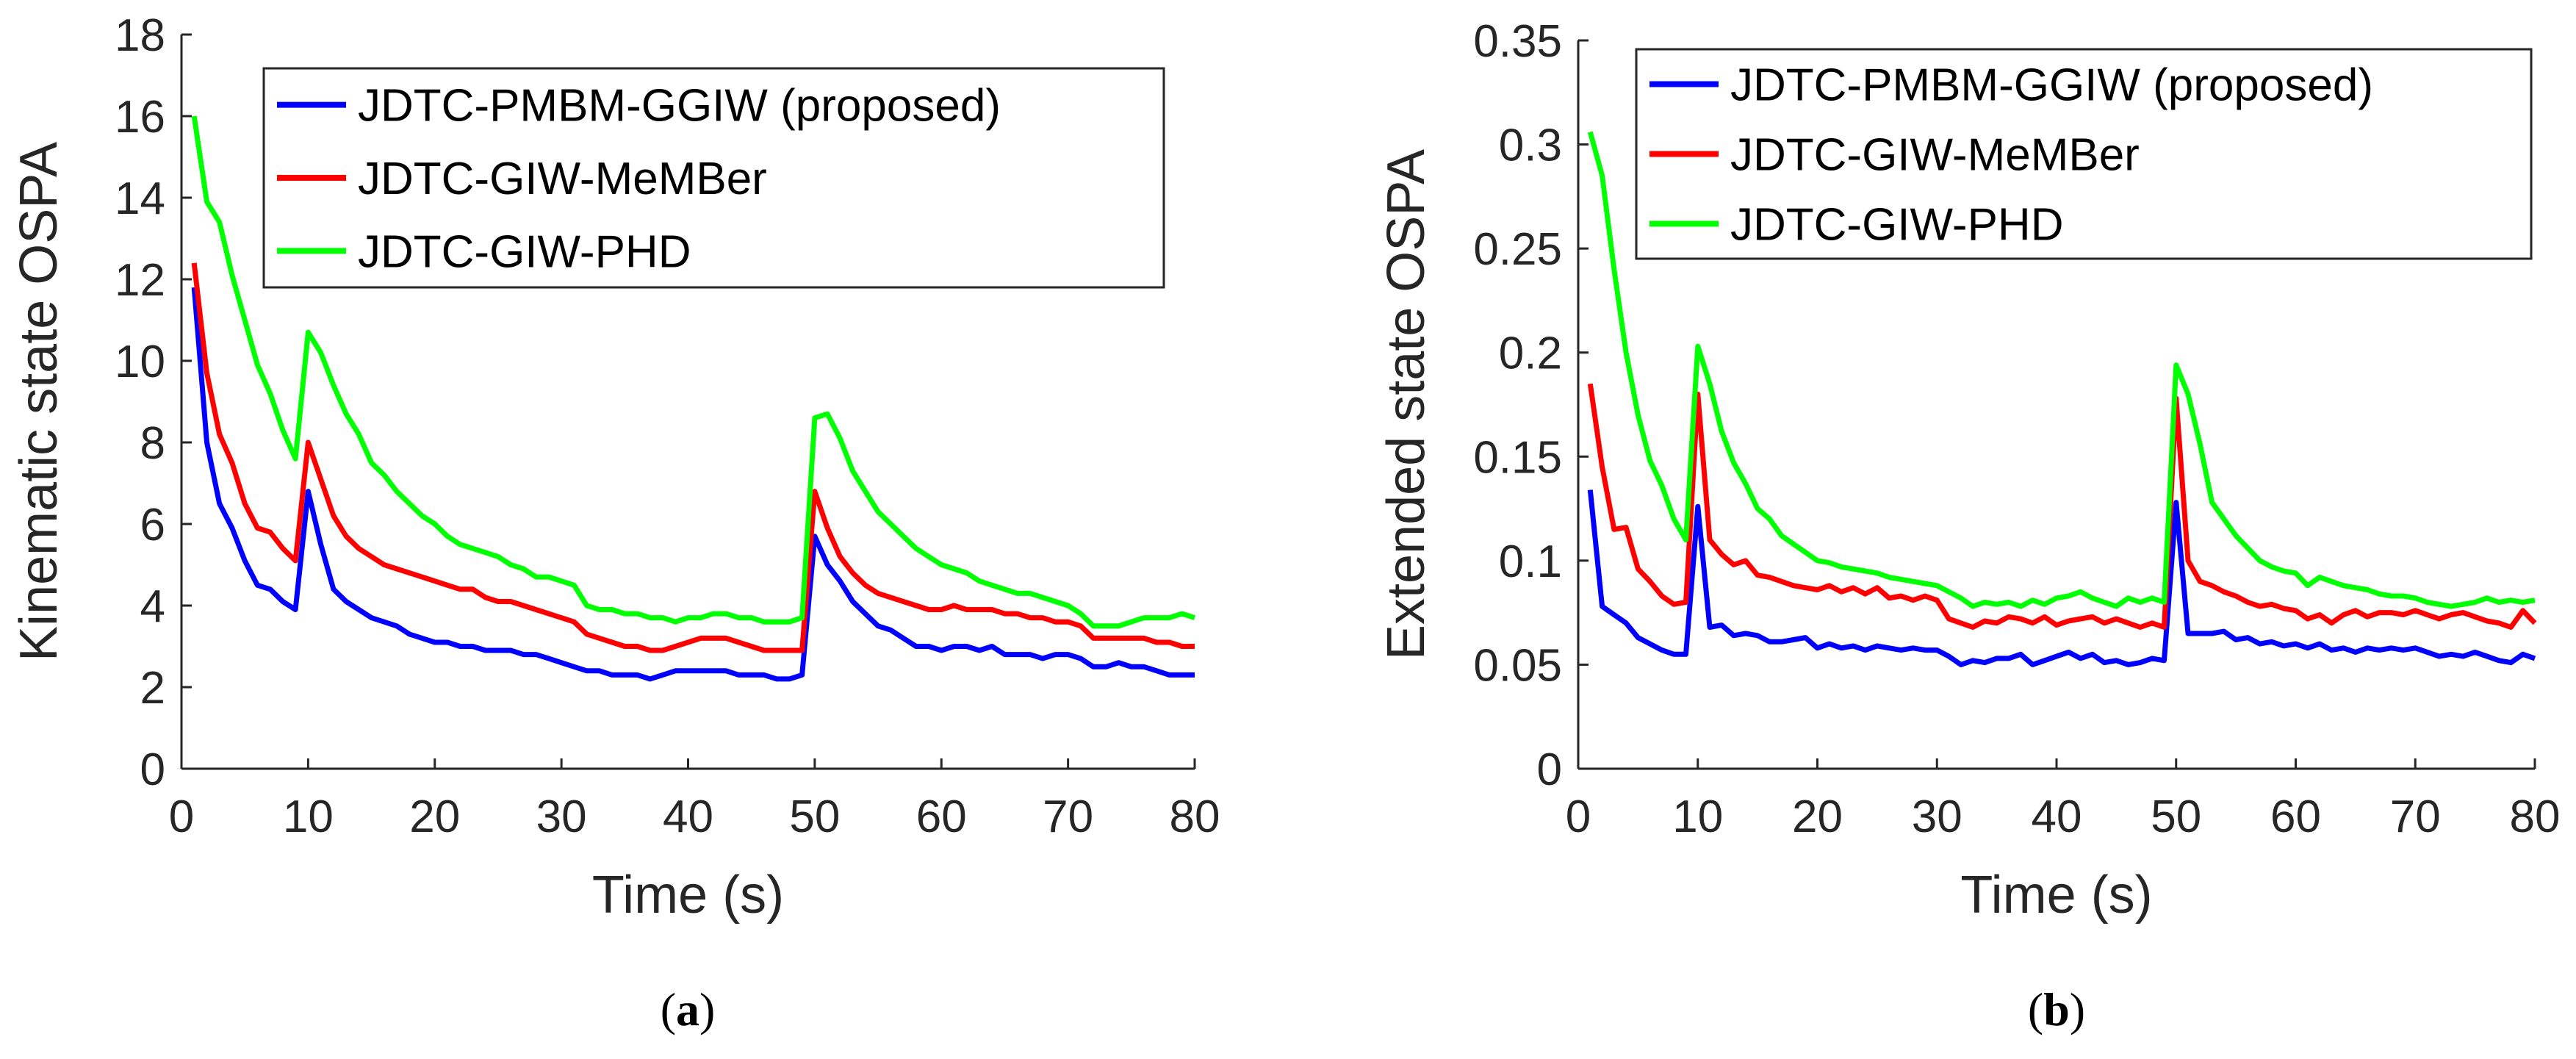  What do you see at coordinates (2056, 1009) in the screenshot?
I see `panel-caption: (b)` at bounding box center [2056, 1009].